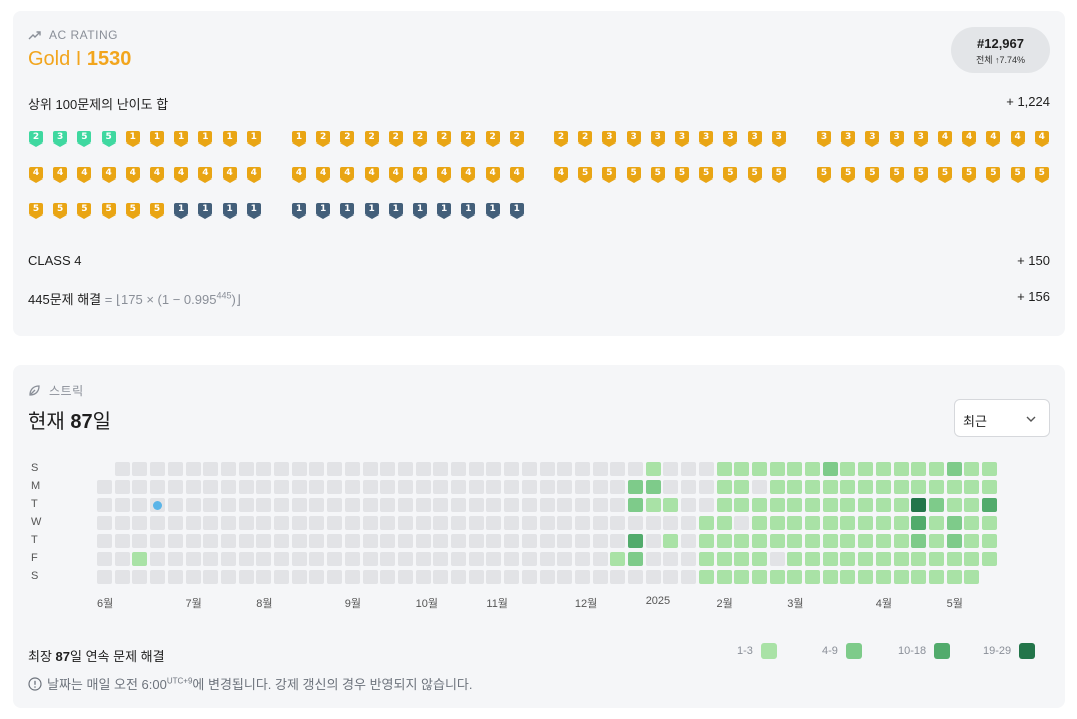  I want to click on rank-pill: #12,967 전체 ↑7.74%, so click(1000, 50).